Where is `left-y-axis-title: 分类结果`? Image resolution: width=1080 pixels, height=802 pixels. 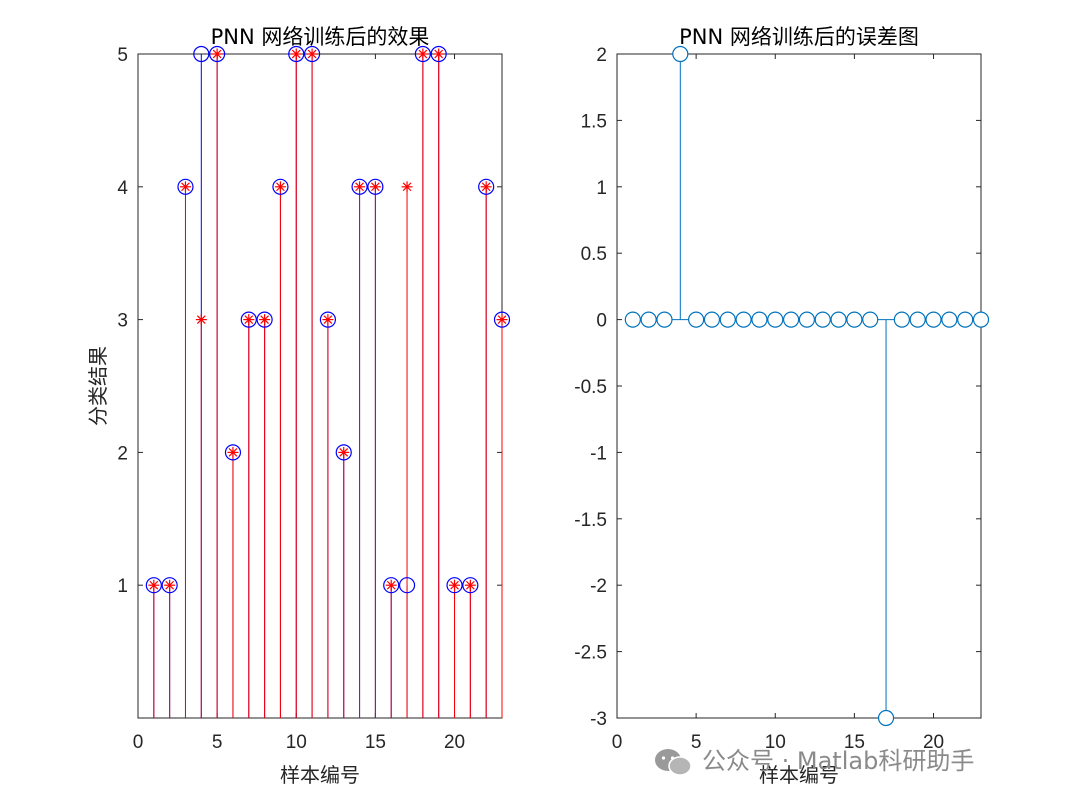
left-y-axis-title: 分类结果 is located at coordinates (98, 386).